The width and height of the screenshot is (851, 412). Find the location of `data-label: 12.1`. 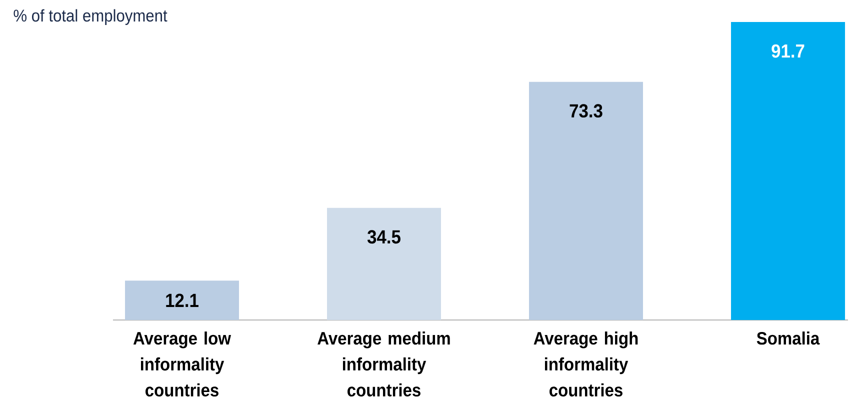

data-label: 12.1 is located at coordinates (182, 300).